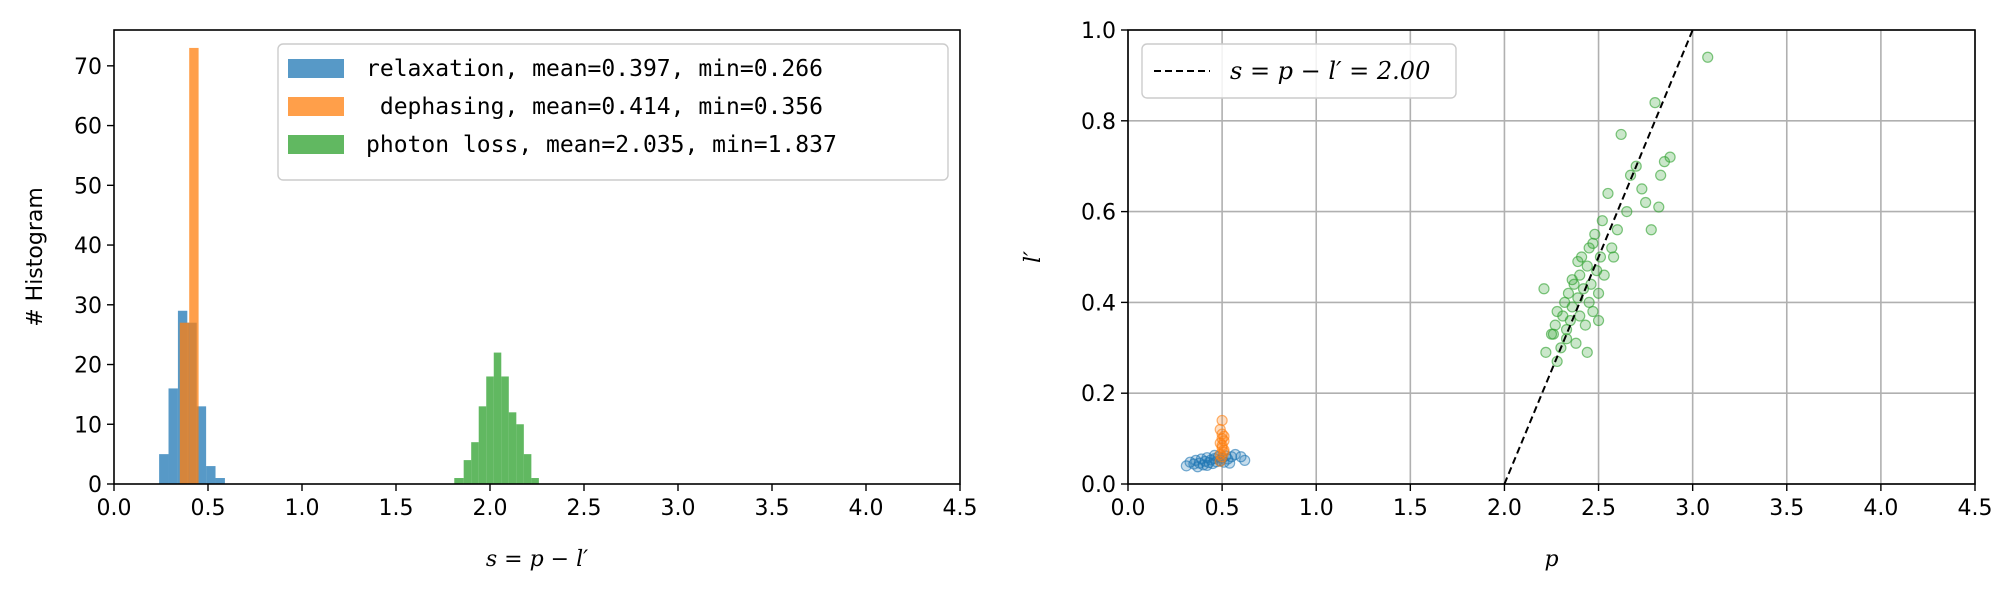  What do you see at coordinates (95, 485) in the screenshot?
I see `y-tick-label: 0` at bounding box center [95, 485].